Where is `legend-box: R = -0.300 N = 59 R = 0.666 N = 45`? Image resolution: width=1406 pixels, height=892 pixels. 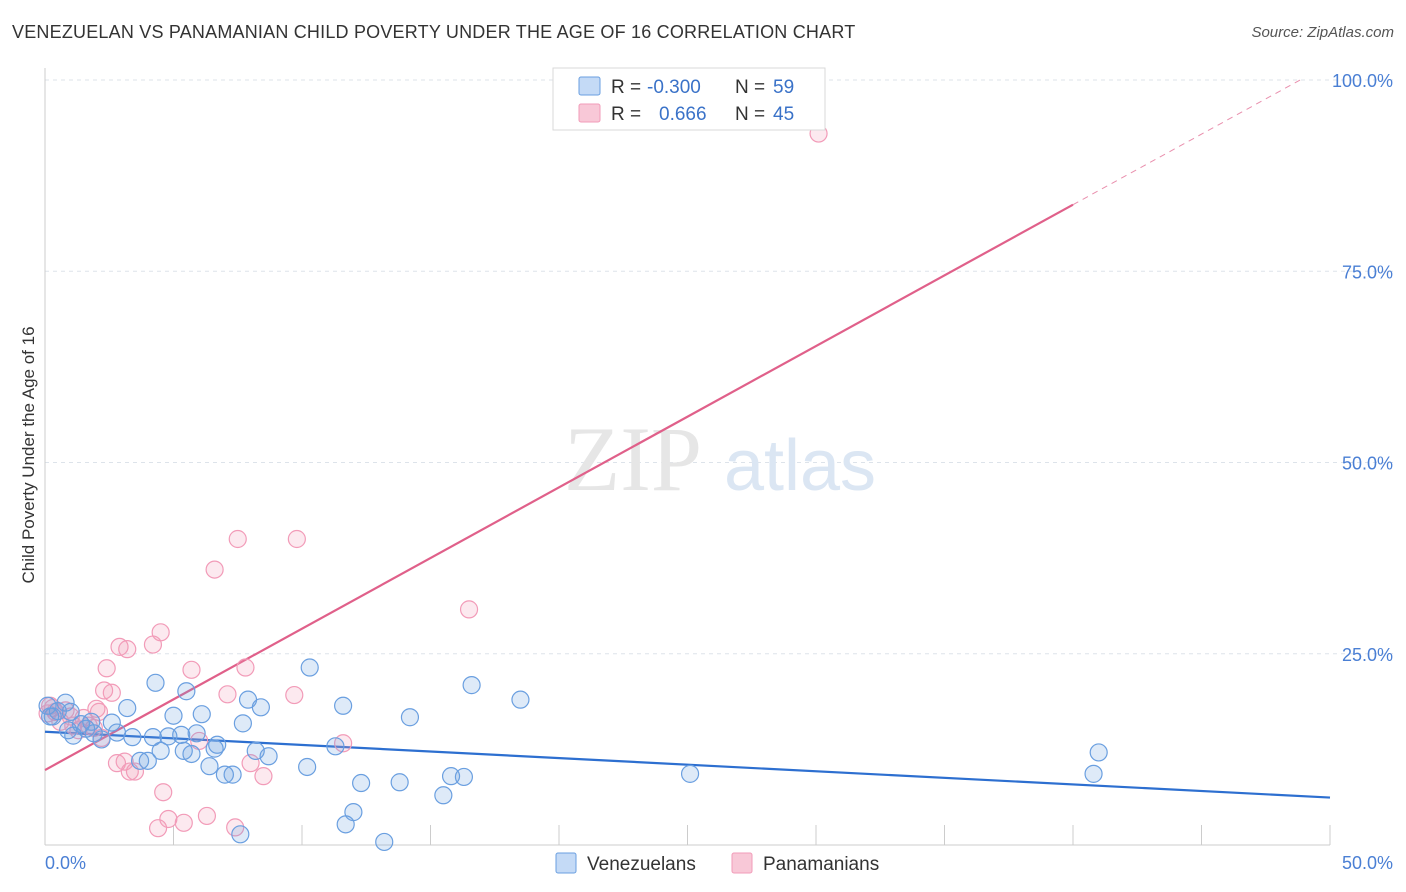 legend-box: R = -0.300 N = 59 R = 0.666 N = 45 is located at coordinates (689, 99).